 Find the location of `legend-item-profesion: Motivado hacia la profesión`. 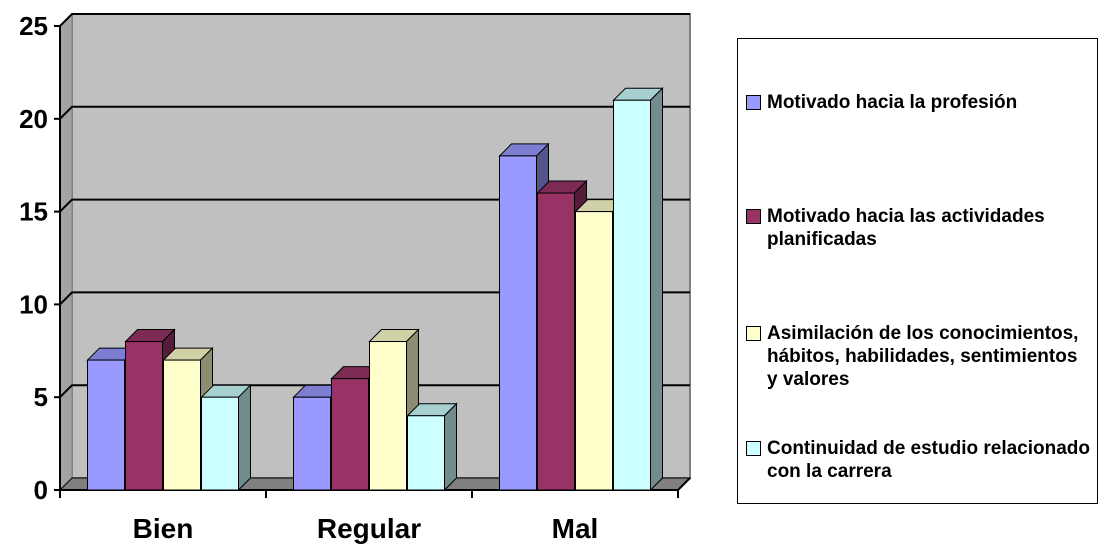

legend-item-profesion: Motivado hacia la profesión is located at coordinates (919, 102).